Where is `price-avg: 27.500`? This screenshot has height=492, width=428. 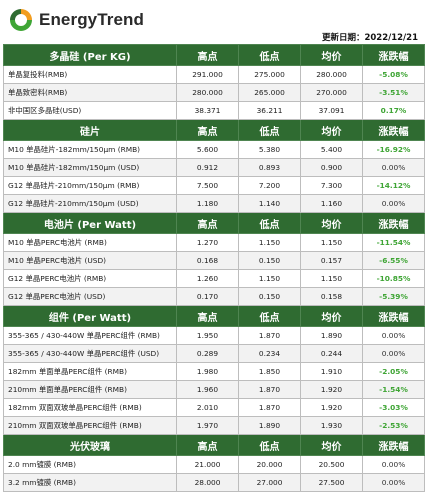
price-avg: 27.500 is located at coordinates (331, 482).